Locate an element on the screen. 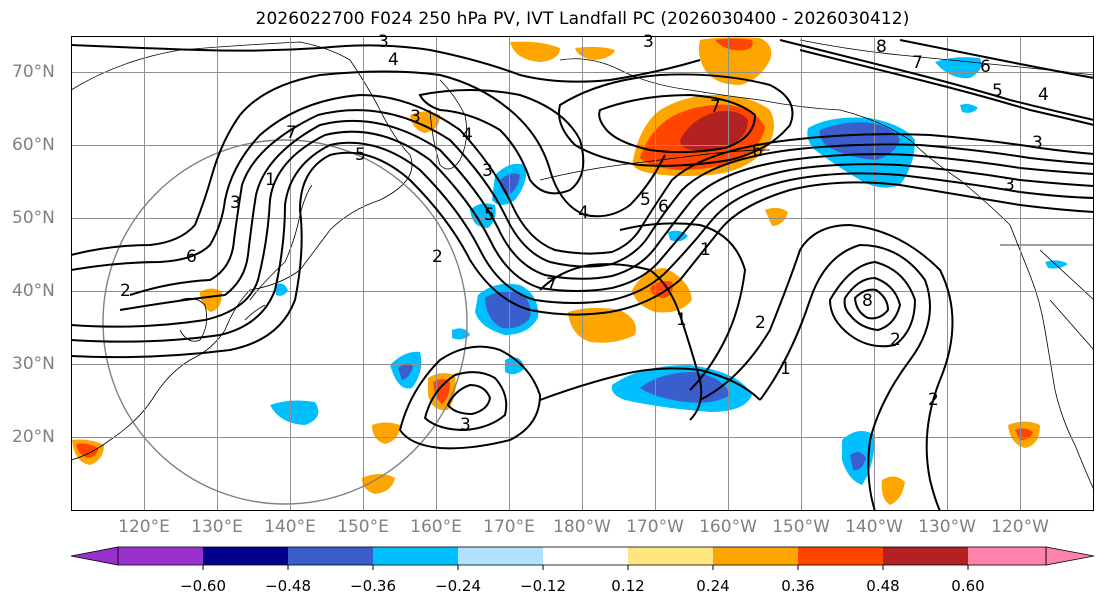  colorbar-tick-label: −0.12 is located at coordinates (543, 586).